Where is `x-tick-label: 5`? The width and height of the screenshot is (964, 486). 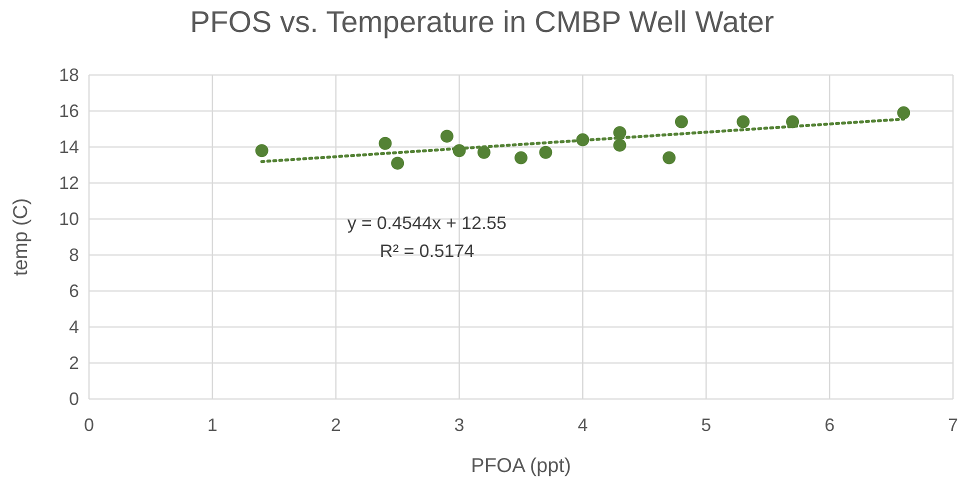
x-tick-label: 5 is located at coordinates (706, 425).